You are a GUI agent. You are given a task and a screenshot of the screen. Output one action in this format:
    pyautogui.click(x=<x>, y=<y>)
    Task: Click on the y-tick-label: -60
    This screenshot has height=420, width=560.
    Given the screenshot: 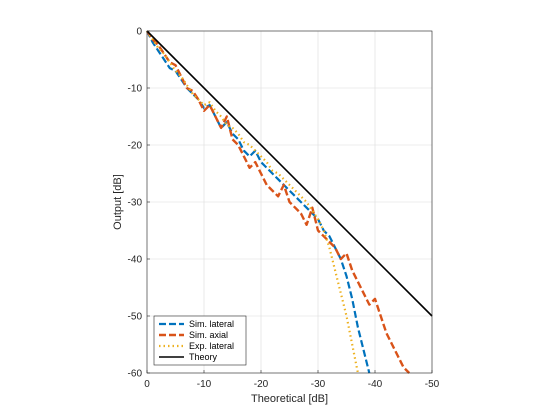 What is the action you would take?
    pyautogui.click(x=135, y=374)
    